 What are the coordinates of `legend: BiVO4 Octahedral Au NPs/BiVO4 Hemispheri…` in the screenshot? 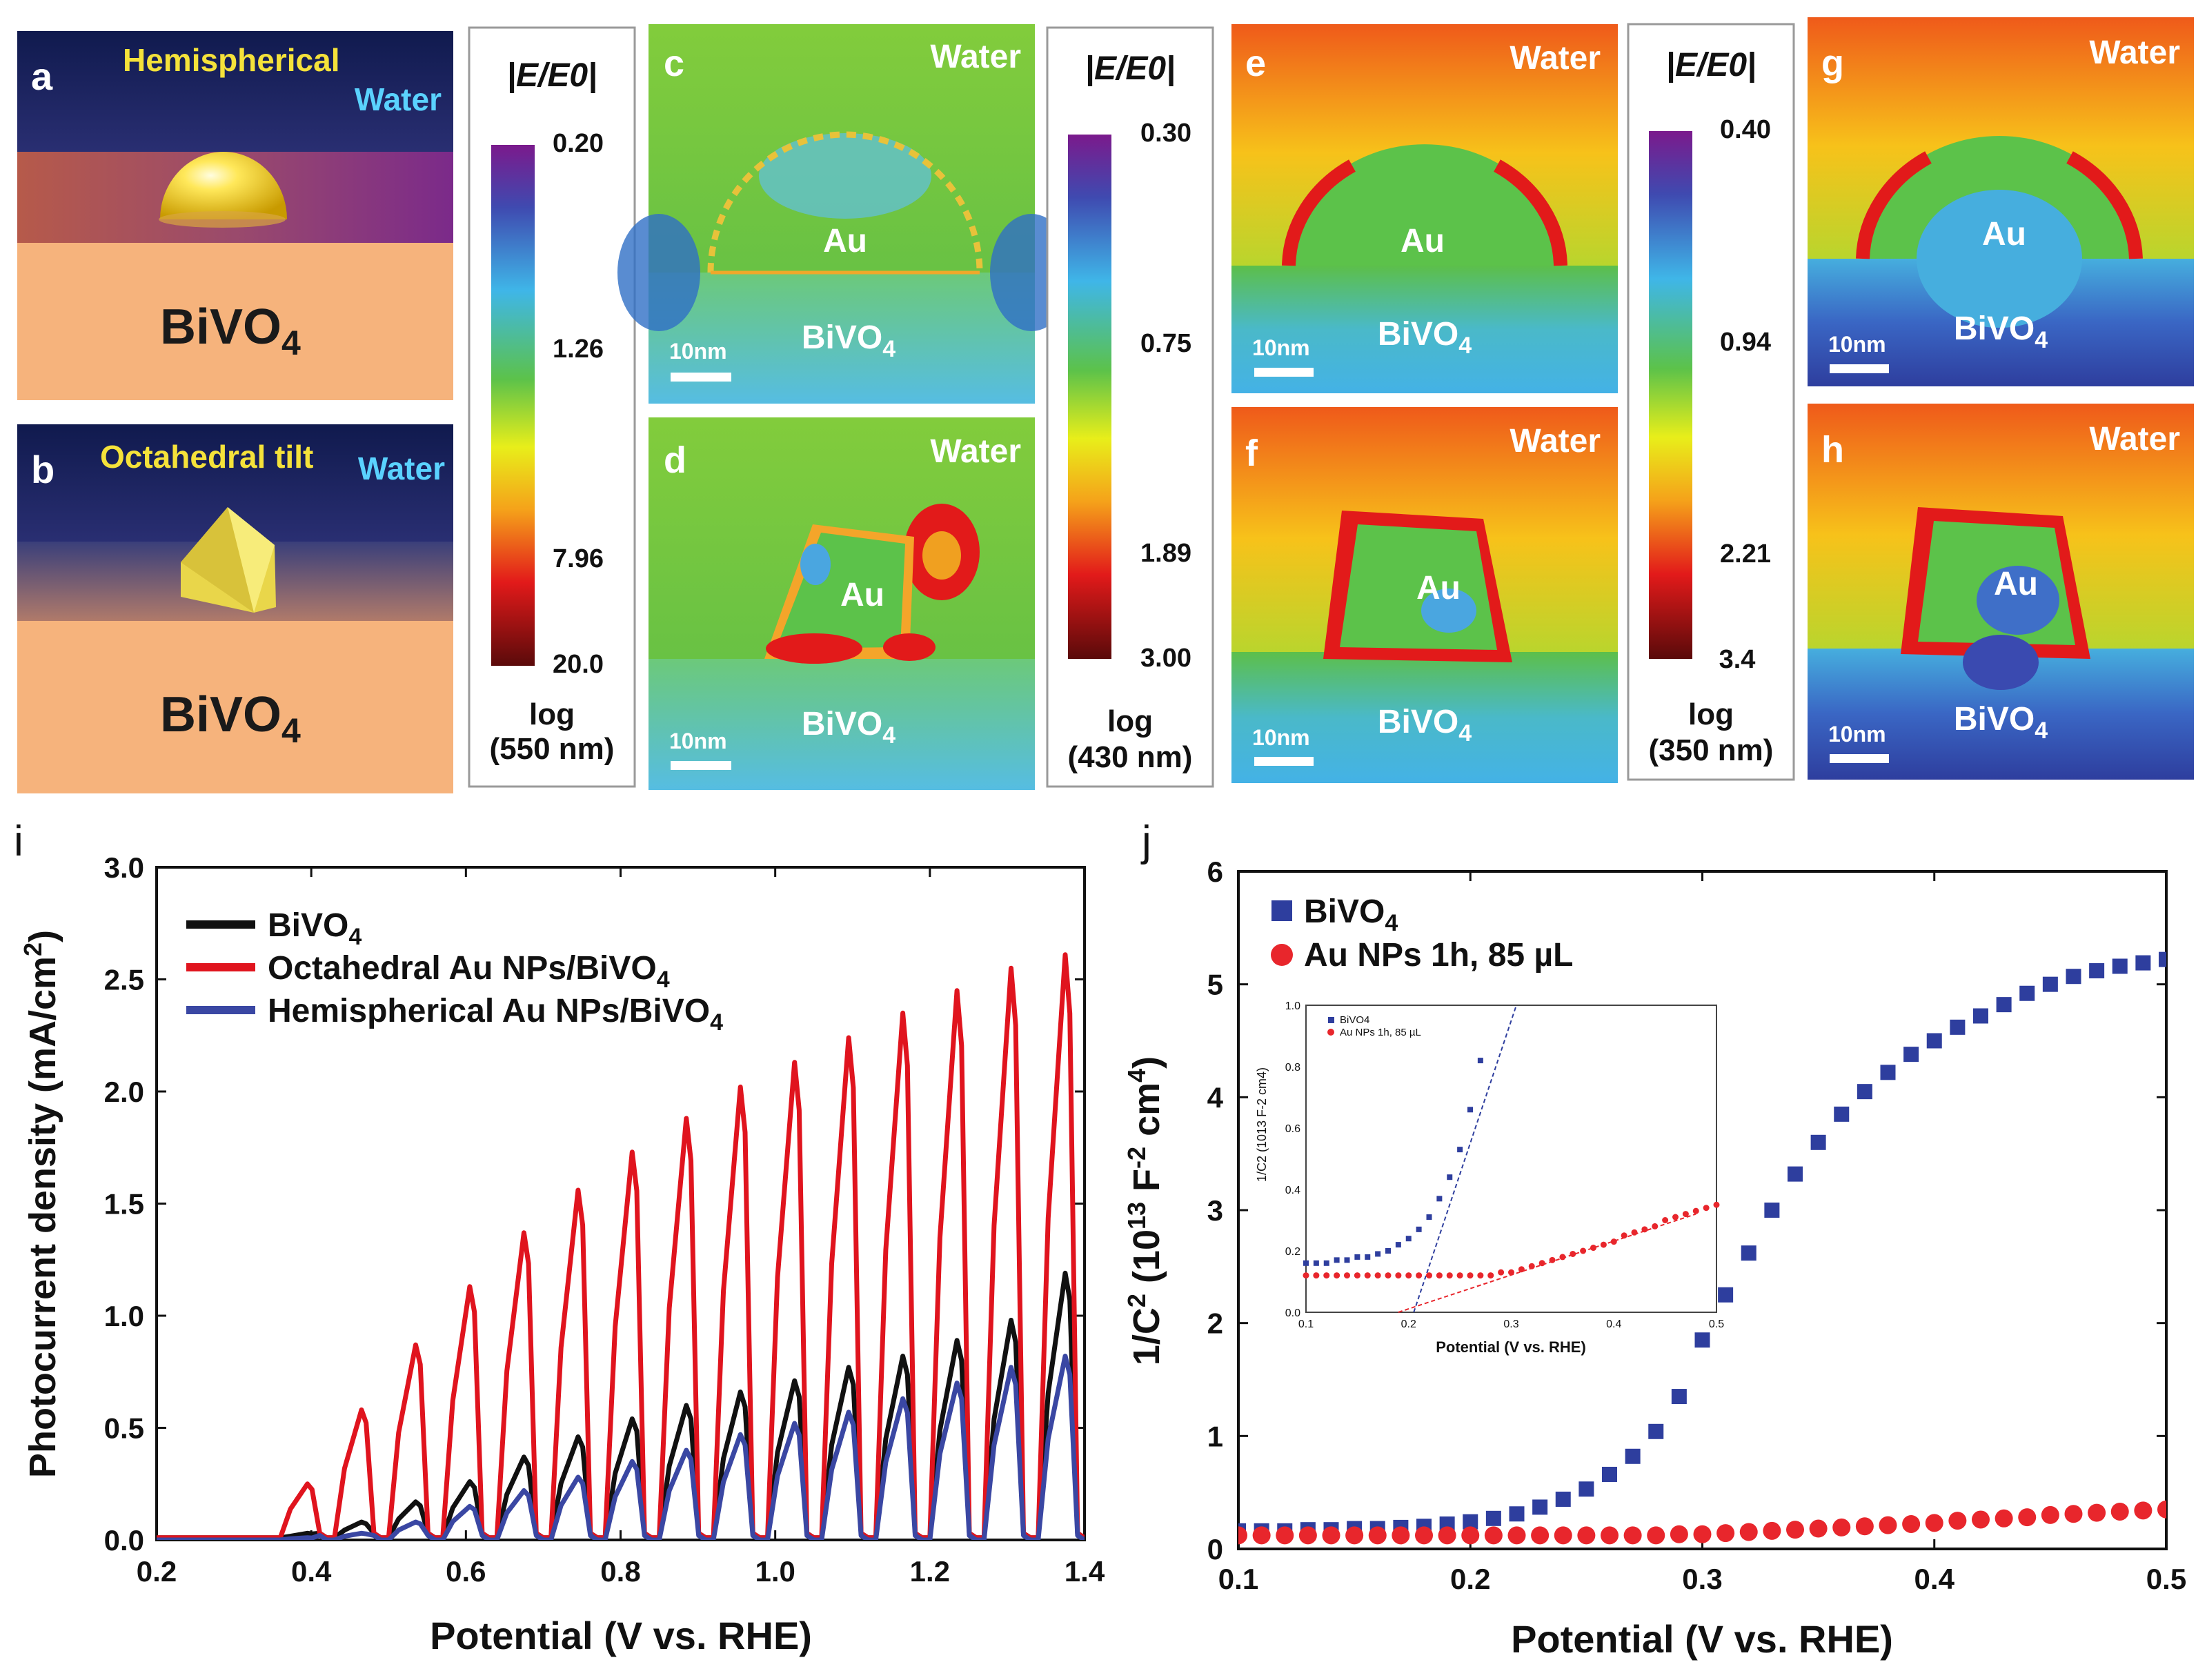 It's located at (454, 971).